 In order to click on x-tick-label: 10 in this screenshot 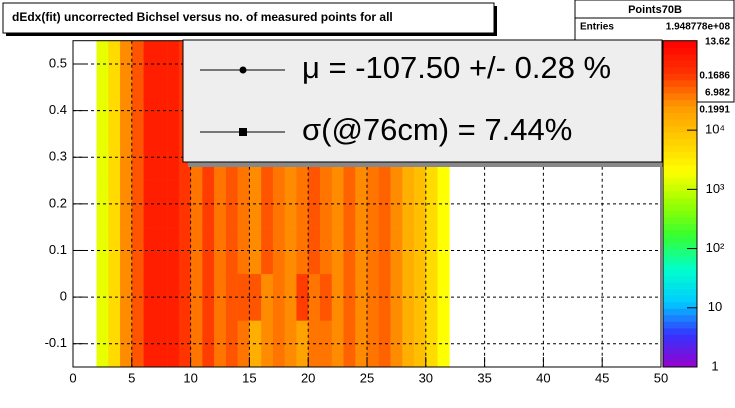, I will do `click(190, 377)`.